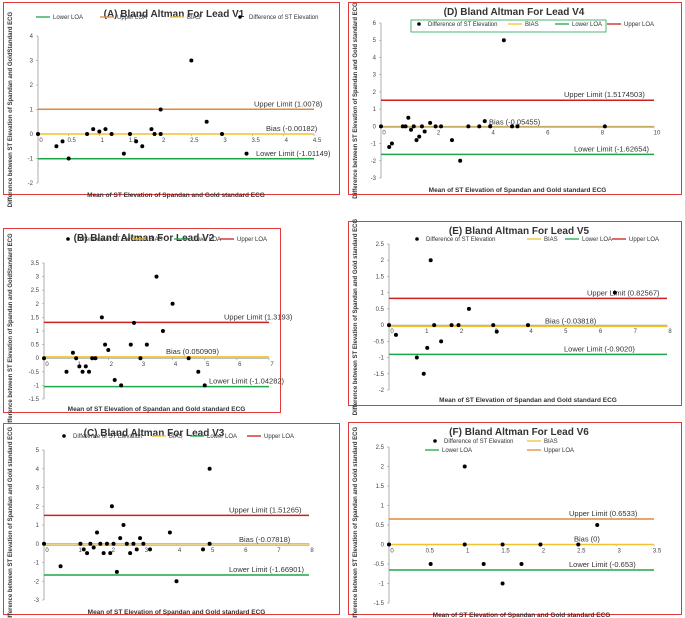 This screenshot has width=685, height=618. What do you see at coordinates (375, 41) in the screenshot?
I see `y-tick-label: 5` at bounding box center [375, 41].